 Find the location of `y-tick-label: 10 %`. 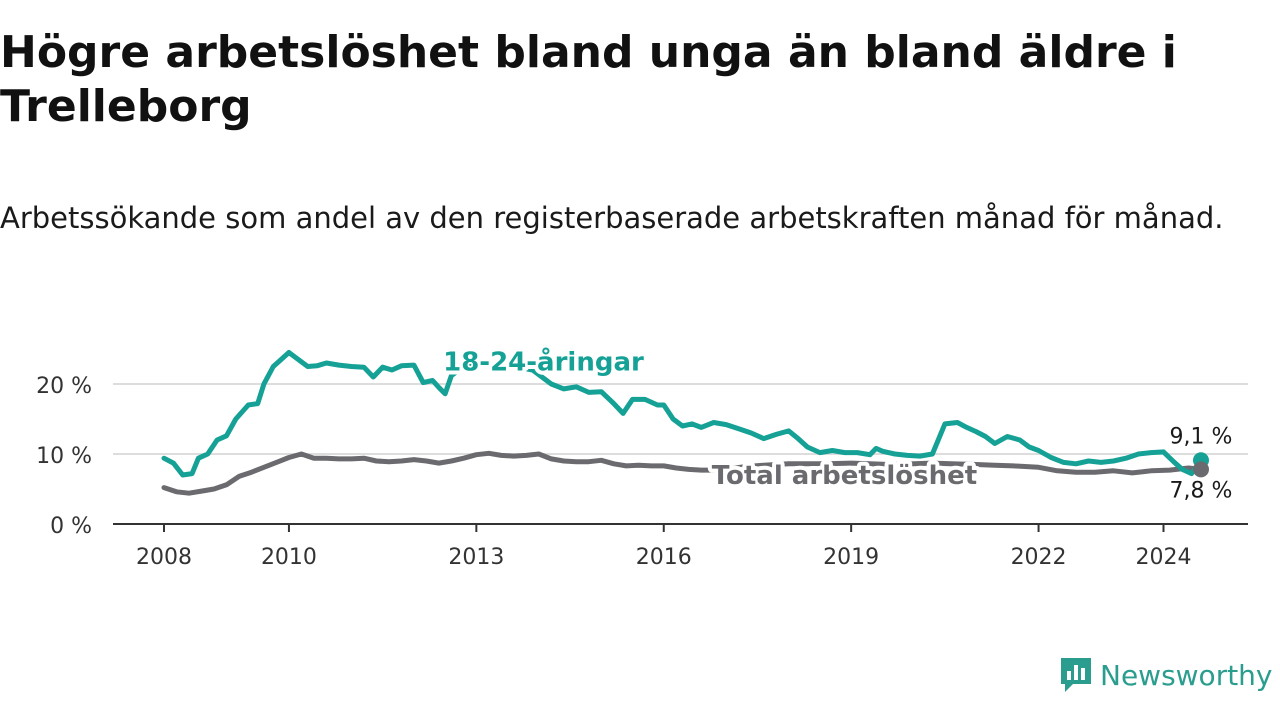

y-tick-label: 10 % is located at coordinates (64, 456).